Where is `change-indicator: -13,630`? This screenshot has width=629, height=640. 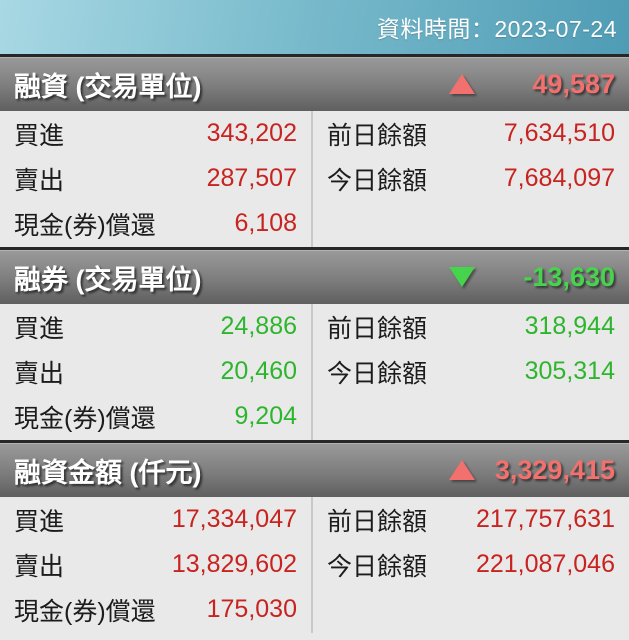
change-indicator: -13,630 is located at coordinates (532, 277).